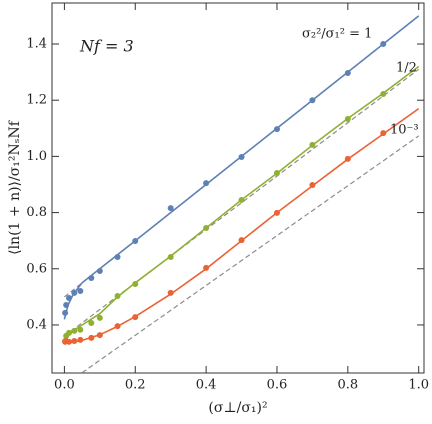 Image resolution: width=432 pixels, height=424 pixels. What do you see at coordinates (418, 385) in the screenshot?
I see `x-tick-label: 1.0` at bounding box center [418, 385].